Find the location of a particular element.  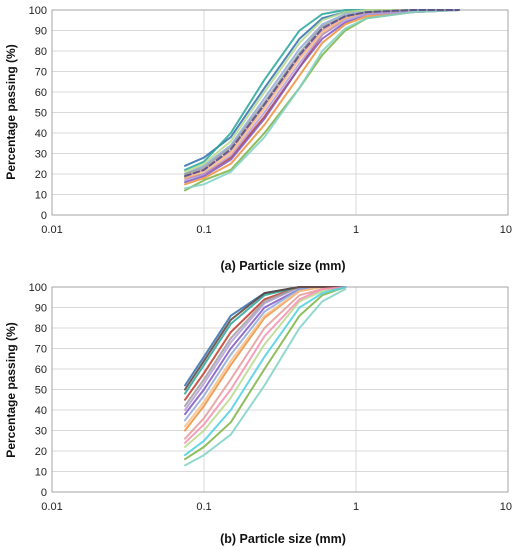

y-tick-label-a: 90 is located at coordinates (41, 32).